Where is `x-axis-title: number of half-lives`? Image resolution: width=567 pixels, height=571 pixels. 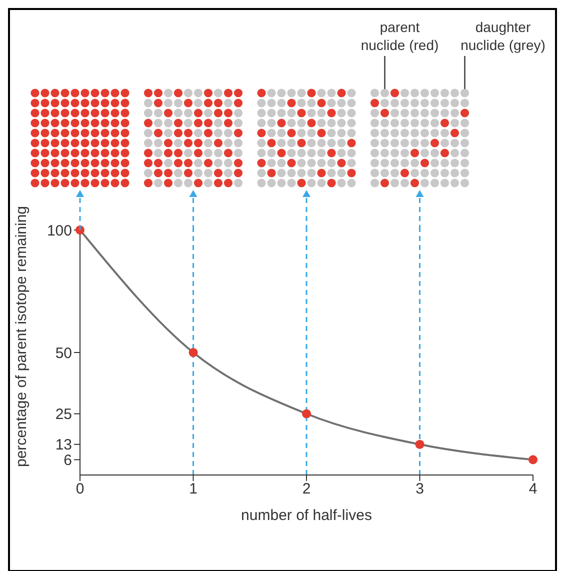 x-axis-title: number of half-lives is located at coordinates (306, 515).